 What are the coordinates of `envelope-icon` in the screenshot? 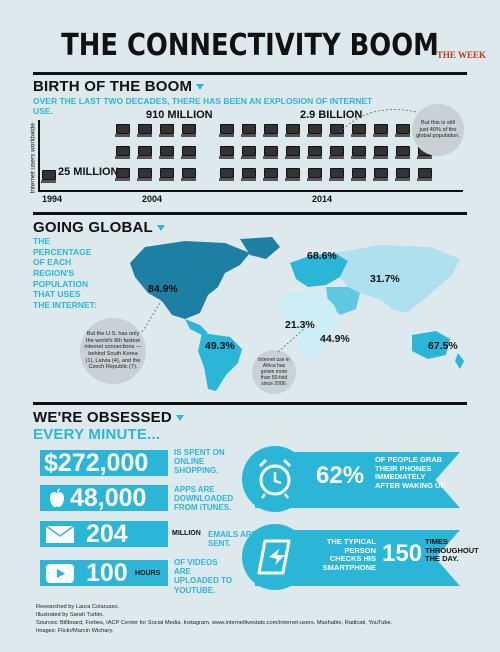 It's located at (60, 534).